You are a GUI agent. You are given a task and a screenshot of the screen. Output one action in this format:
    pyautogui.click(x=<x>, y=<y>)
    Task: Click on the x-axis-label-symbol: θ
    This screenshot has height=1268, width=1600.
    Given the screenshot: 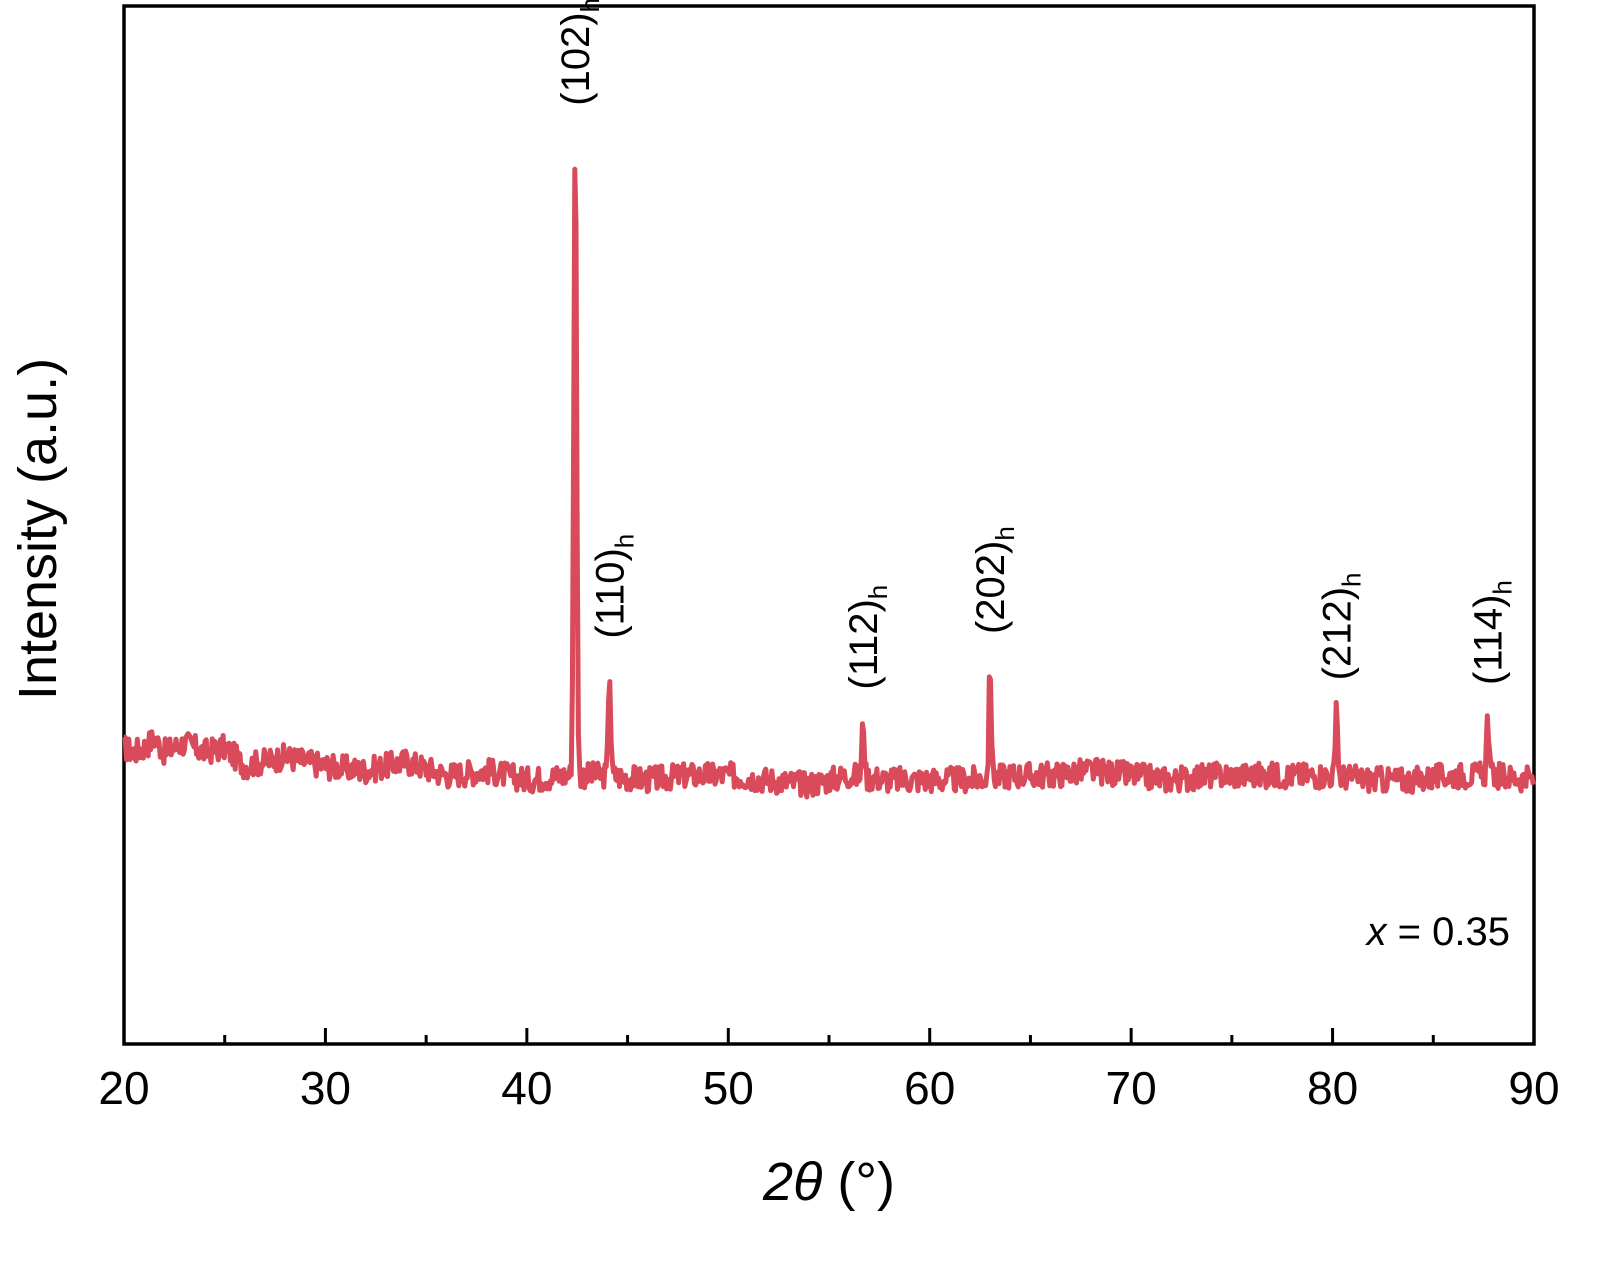 What is the action you would take?
    pyautogui.click(x=807, y=1182)
    